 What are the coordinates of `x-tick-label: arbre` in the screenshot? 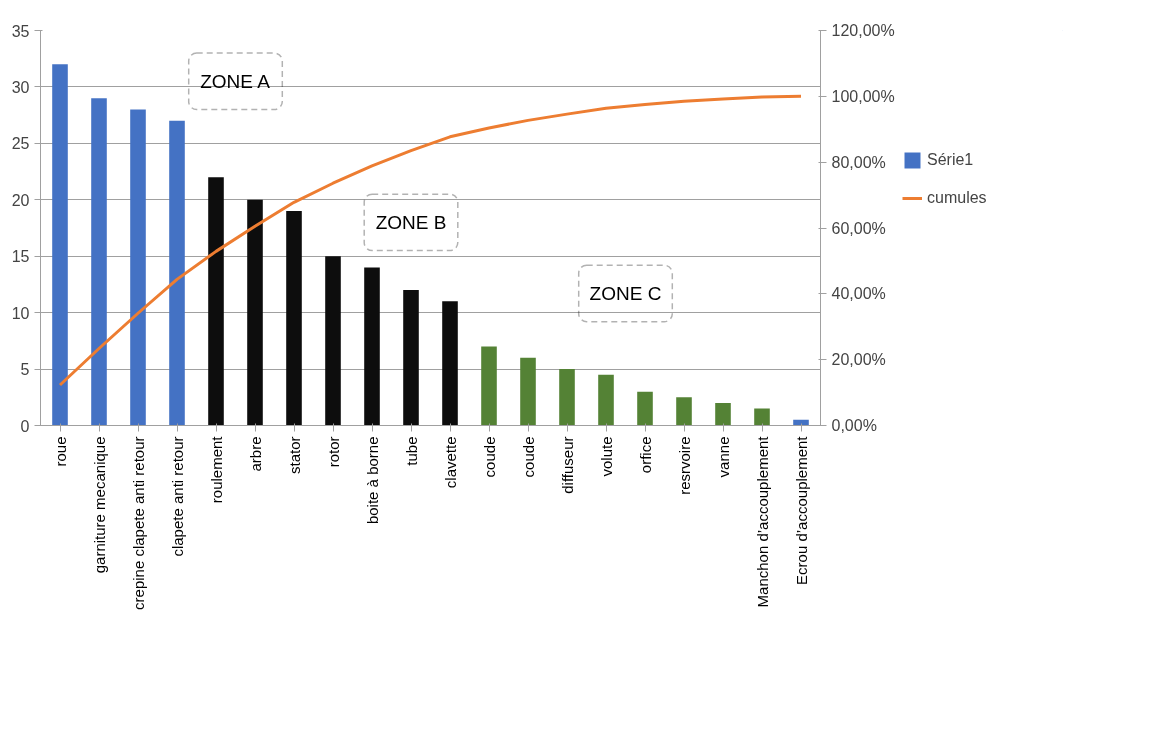 It's located at (255, 454).